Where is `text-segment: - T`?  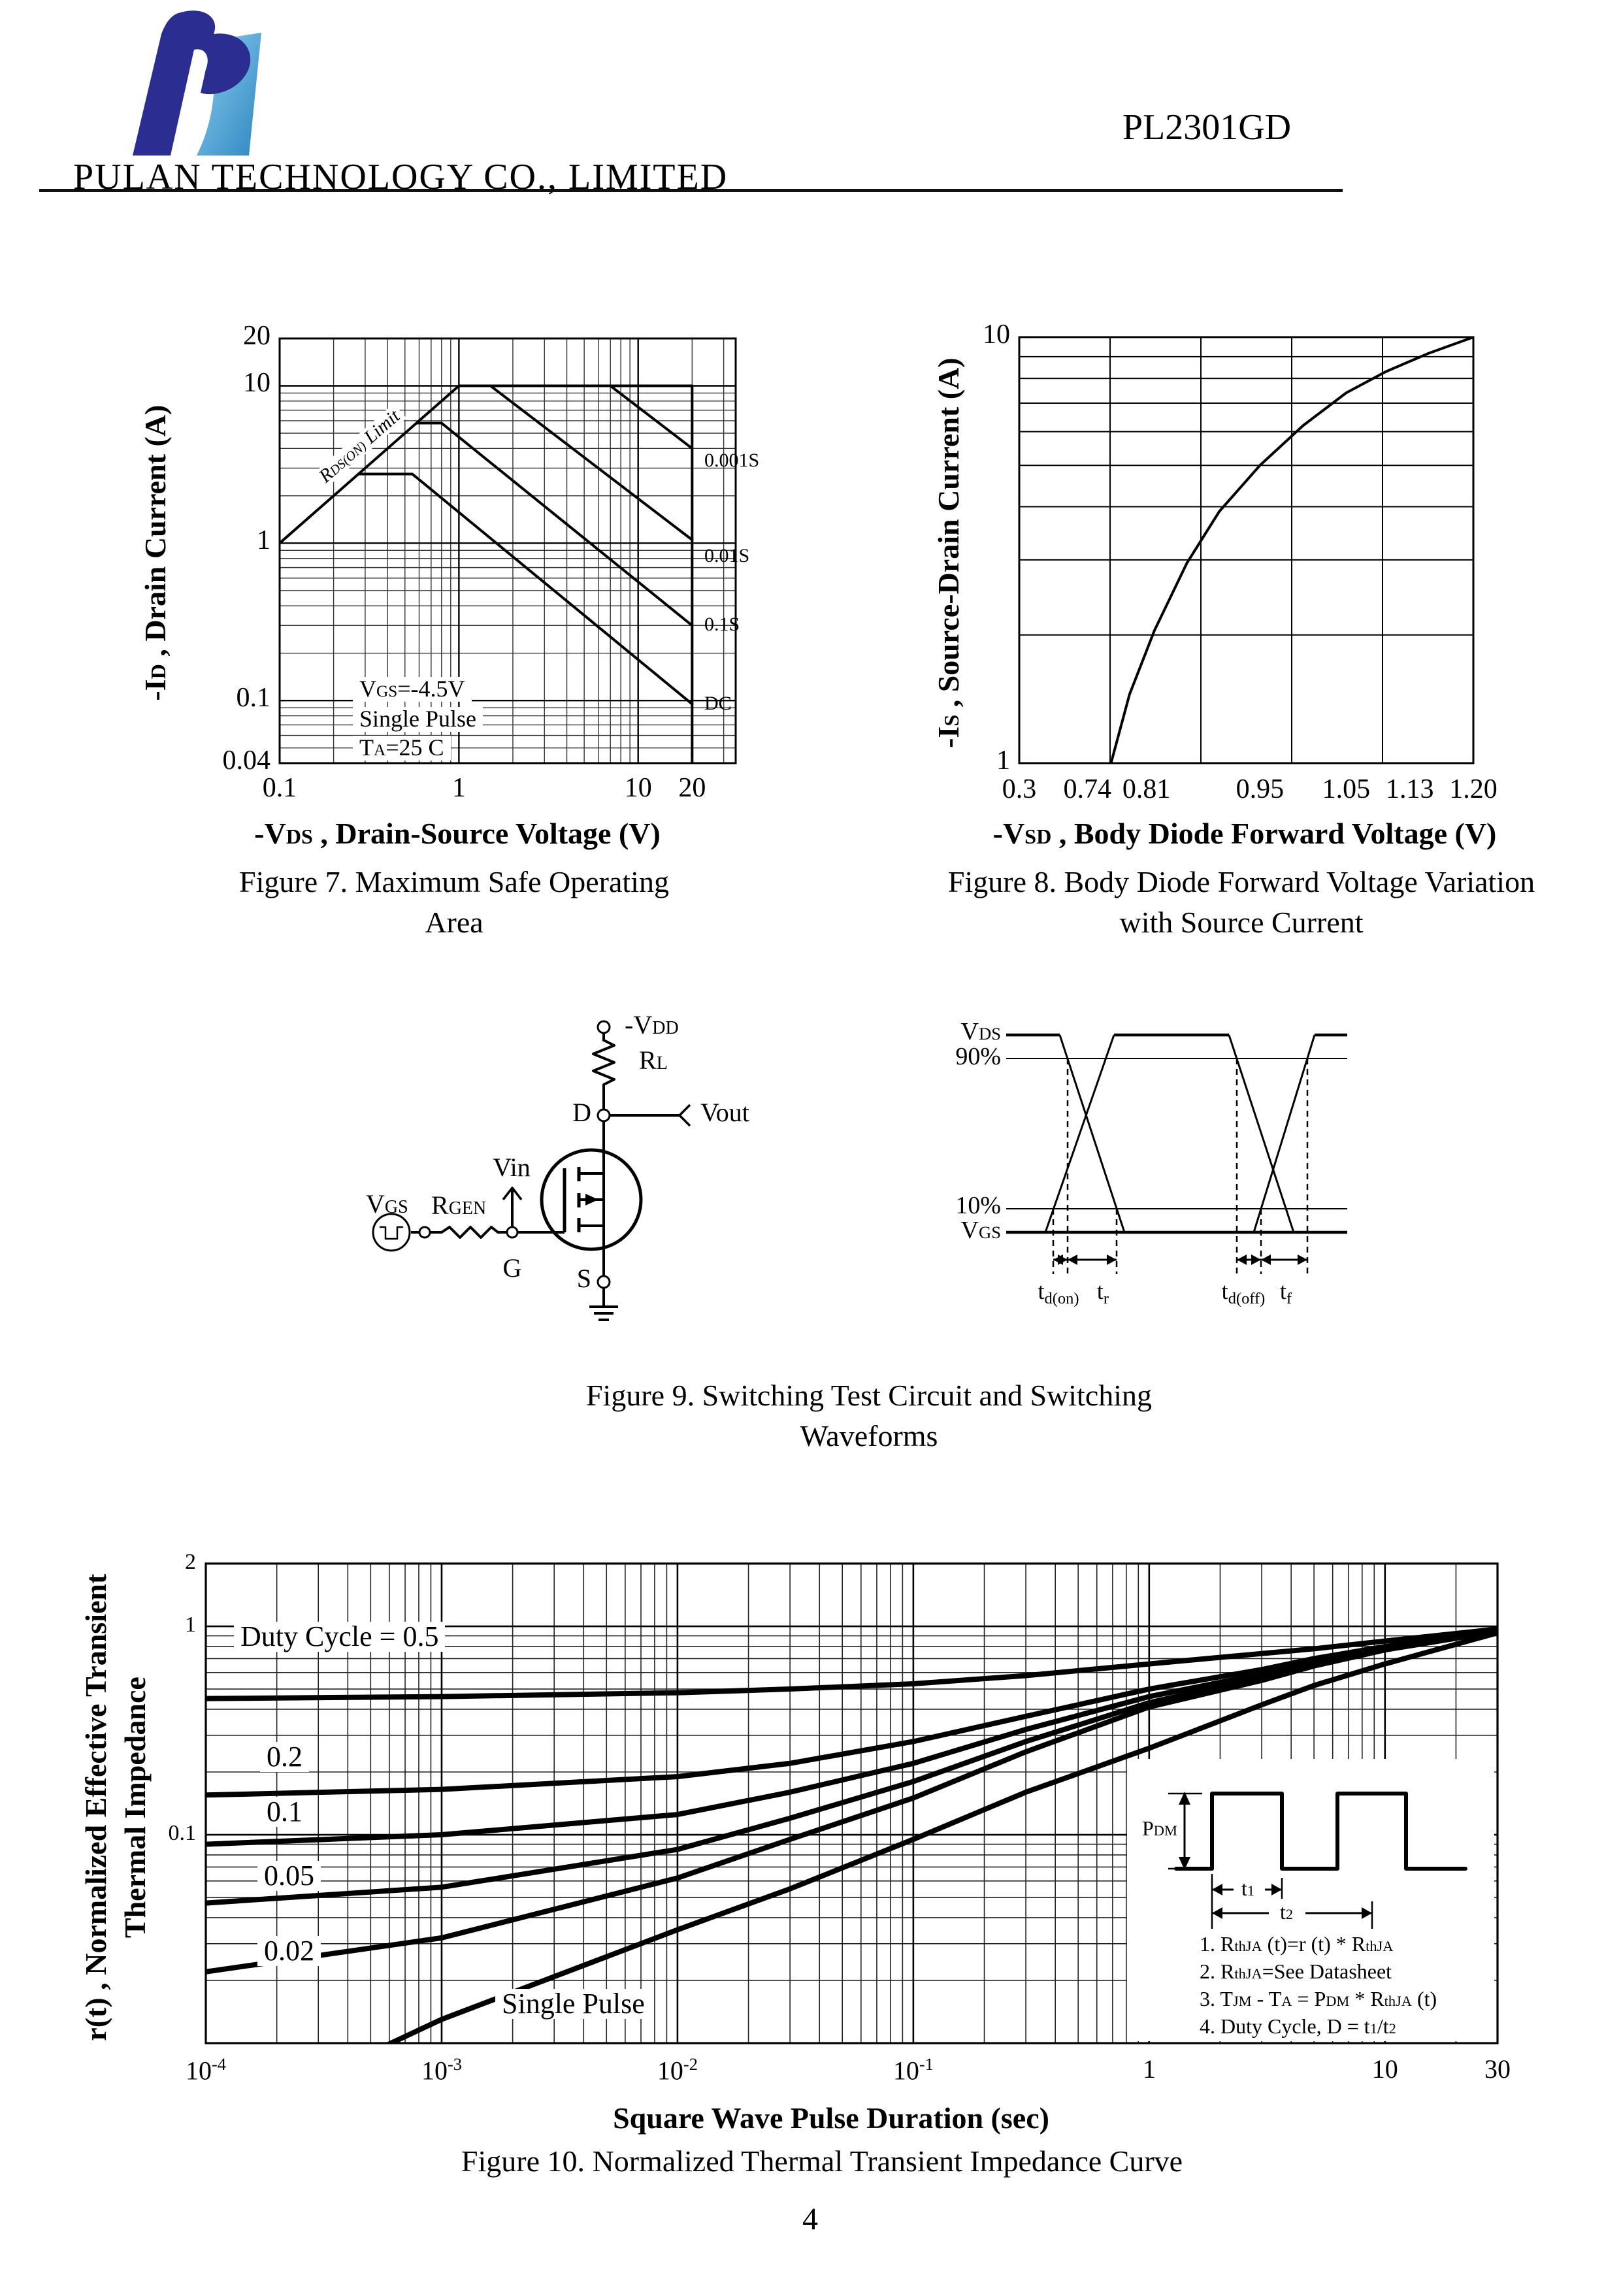
text-segment: - T is located at coordinates (1266, 1998).